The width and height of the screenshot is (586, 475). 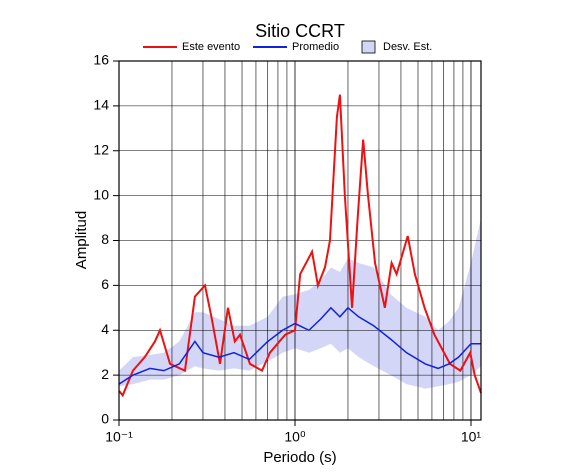 What do you see at coordinates (211, 47) in the screenshot?
I see `legend-label: Este evento` at bounding box center [211, 47].